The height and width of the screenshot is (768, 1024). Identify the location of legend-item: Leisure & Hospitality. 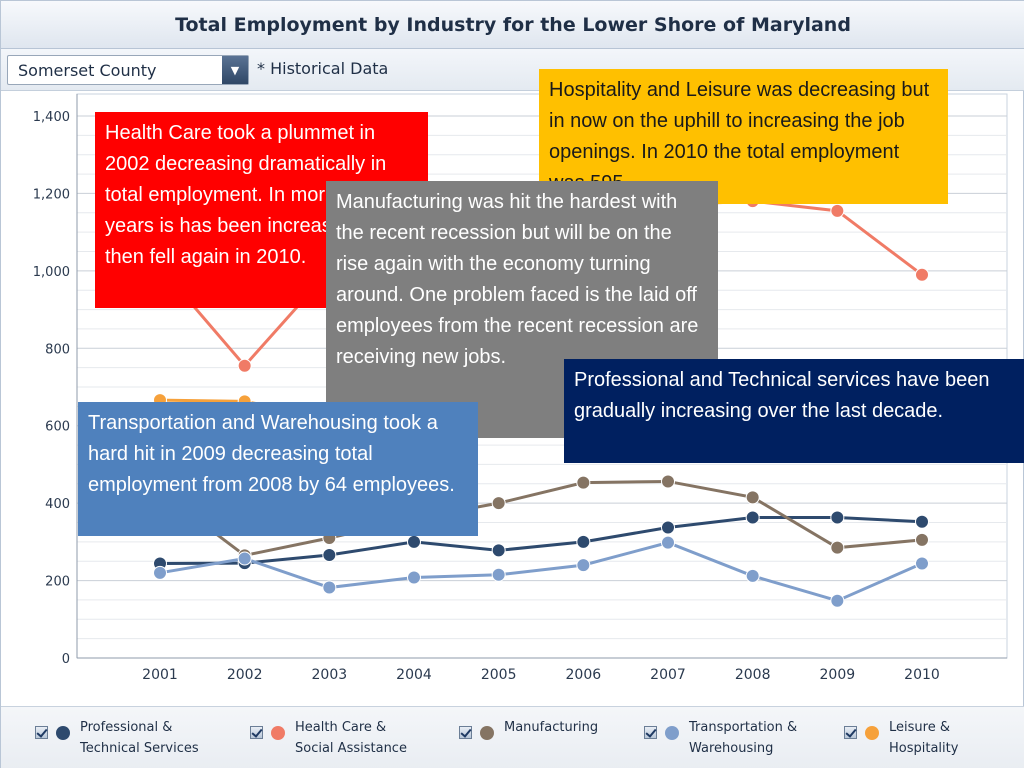
(901, 738).